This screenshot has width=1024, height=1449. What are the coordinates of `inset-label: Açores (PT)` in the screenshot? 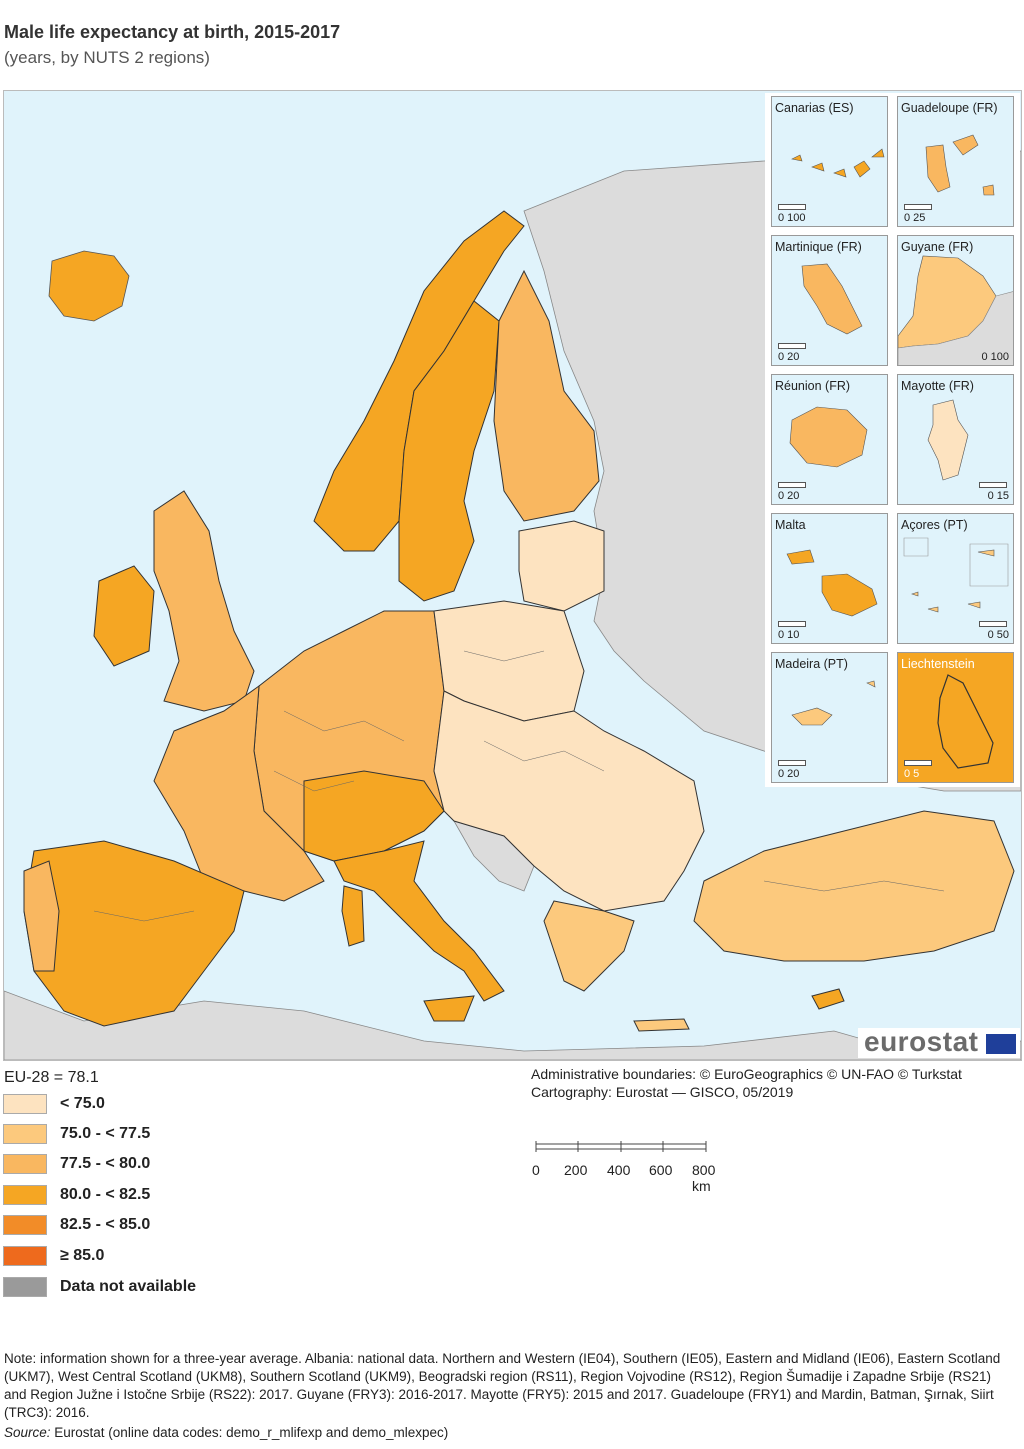 It's located at (934, 525).